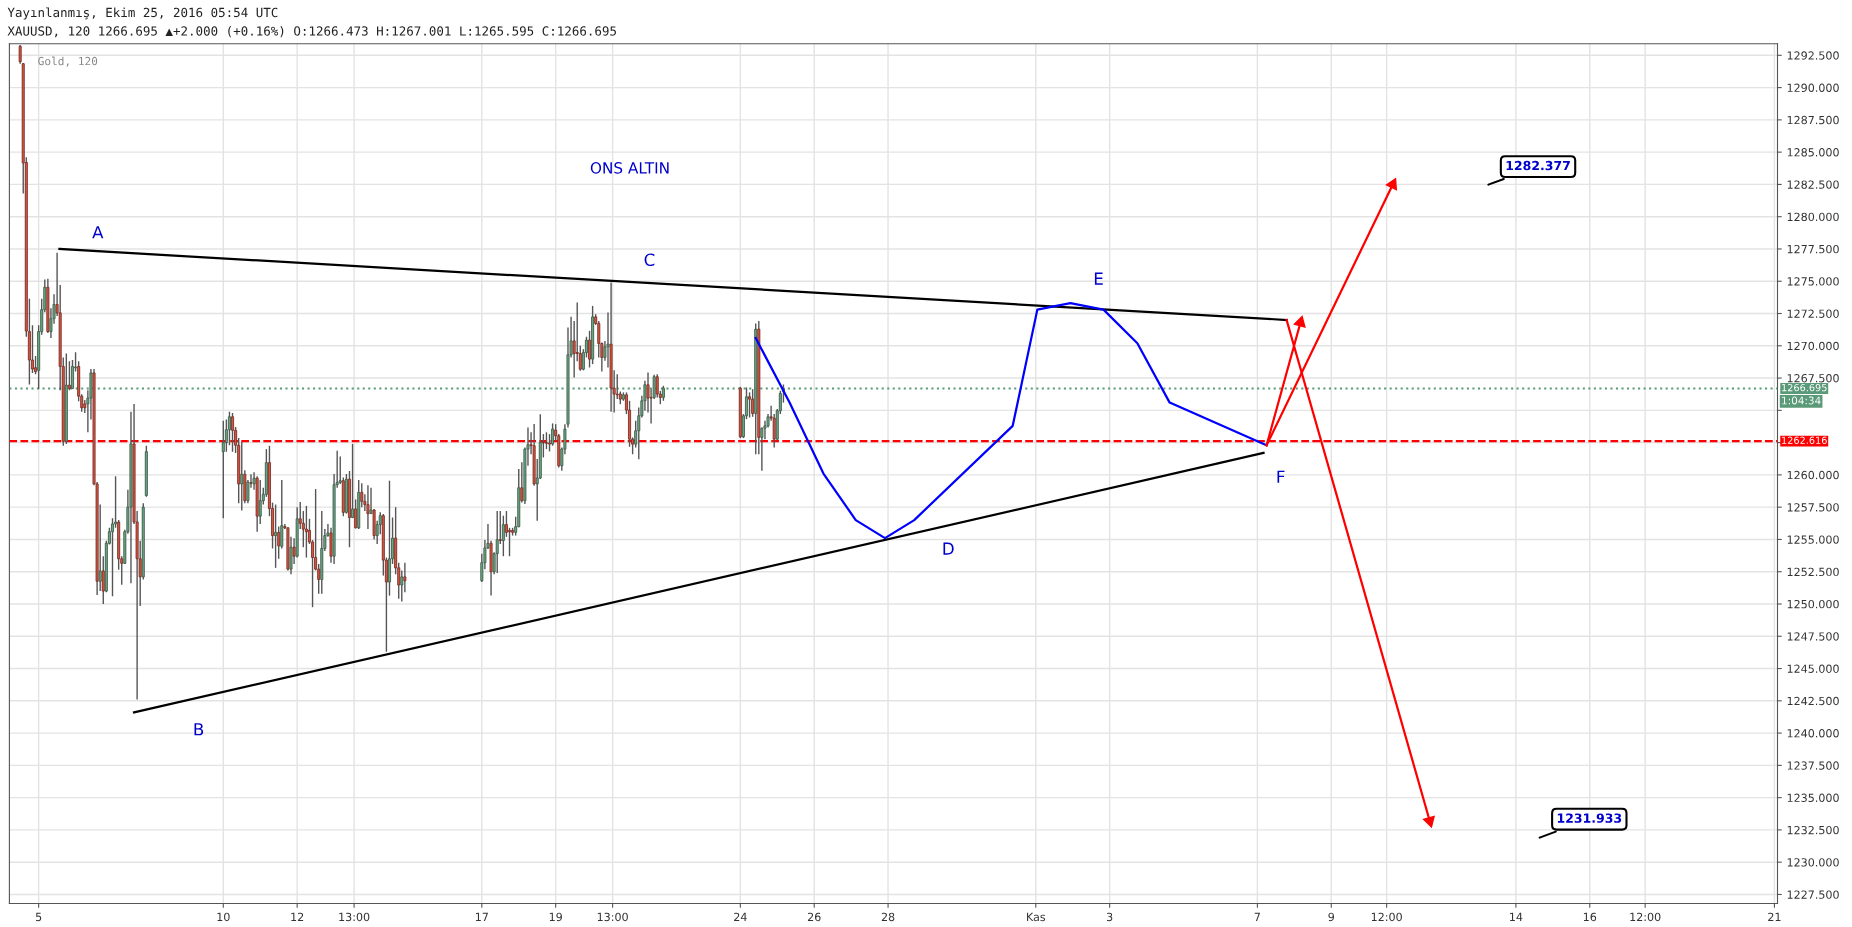 This screenshot has height=927, width=1852. Describe the element at coordinates (223, 917) in the screenshot. I see `x-tick-label: 10` at that location.